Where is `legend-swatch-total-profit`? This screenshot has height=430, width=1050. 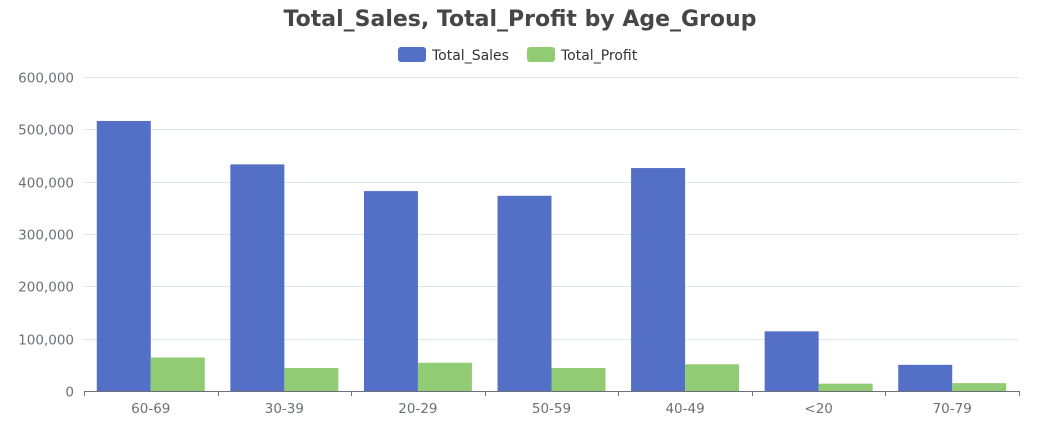
legend-swatch-total-profit is located at coordinates (541, 54).